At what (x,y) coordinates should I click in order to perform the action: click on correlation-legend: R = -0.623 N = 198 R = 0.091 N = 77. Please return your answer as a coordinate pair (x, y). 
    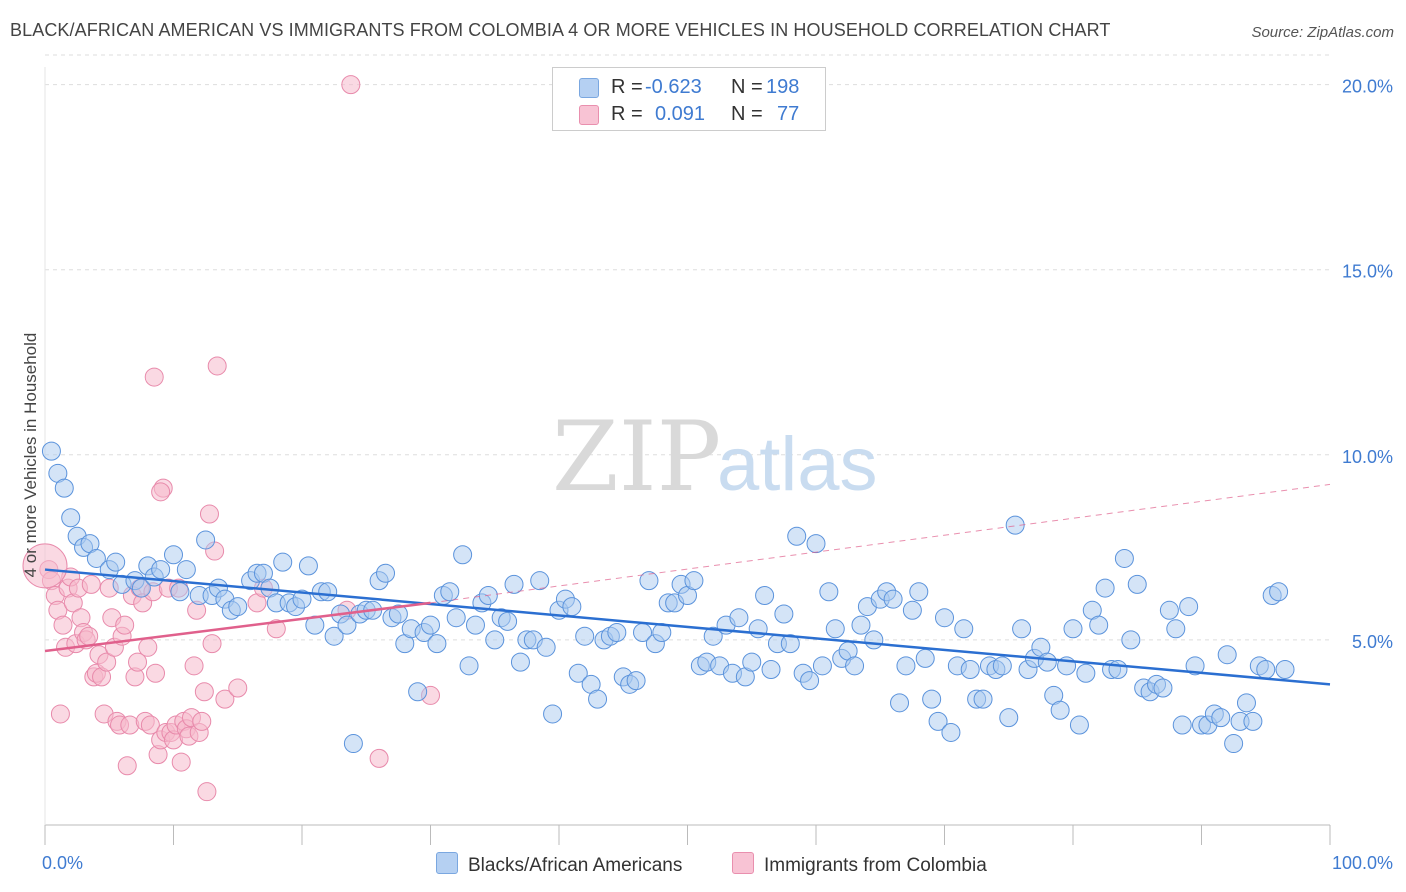
    Looking at the image, I should click on (689, 99).